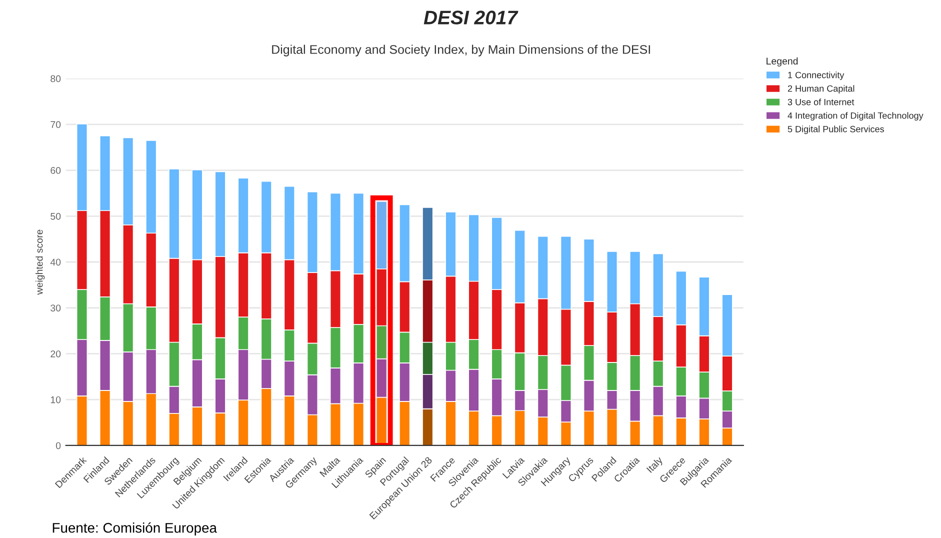 This screenshot has height=538, width=941. Describe the element at coordinates (55, 170) in the screenshot. I see `y-tick-label: 60` at that location.